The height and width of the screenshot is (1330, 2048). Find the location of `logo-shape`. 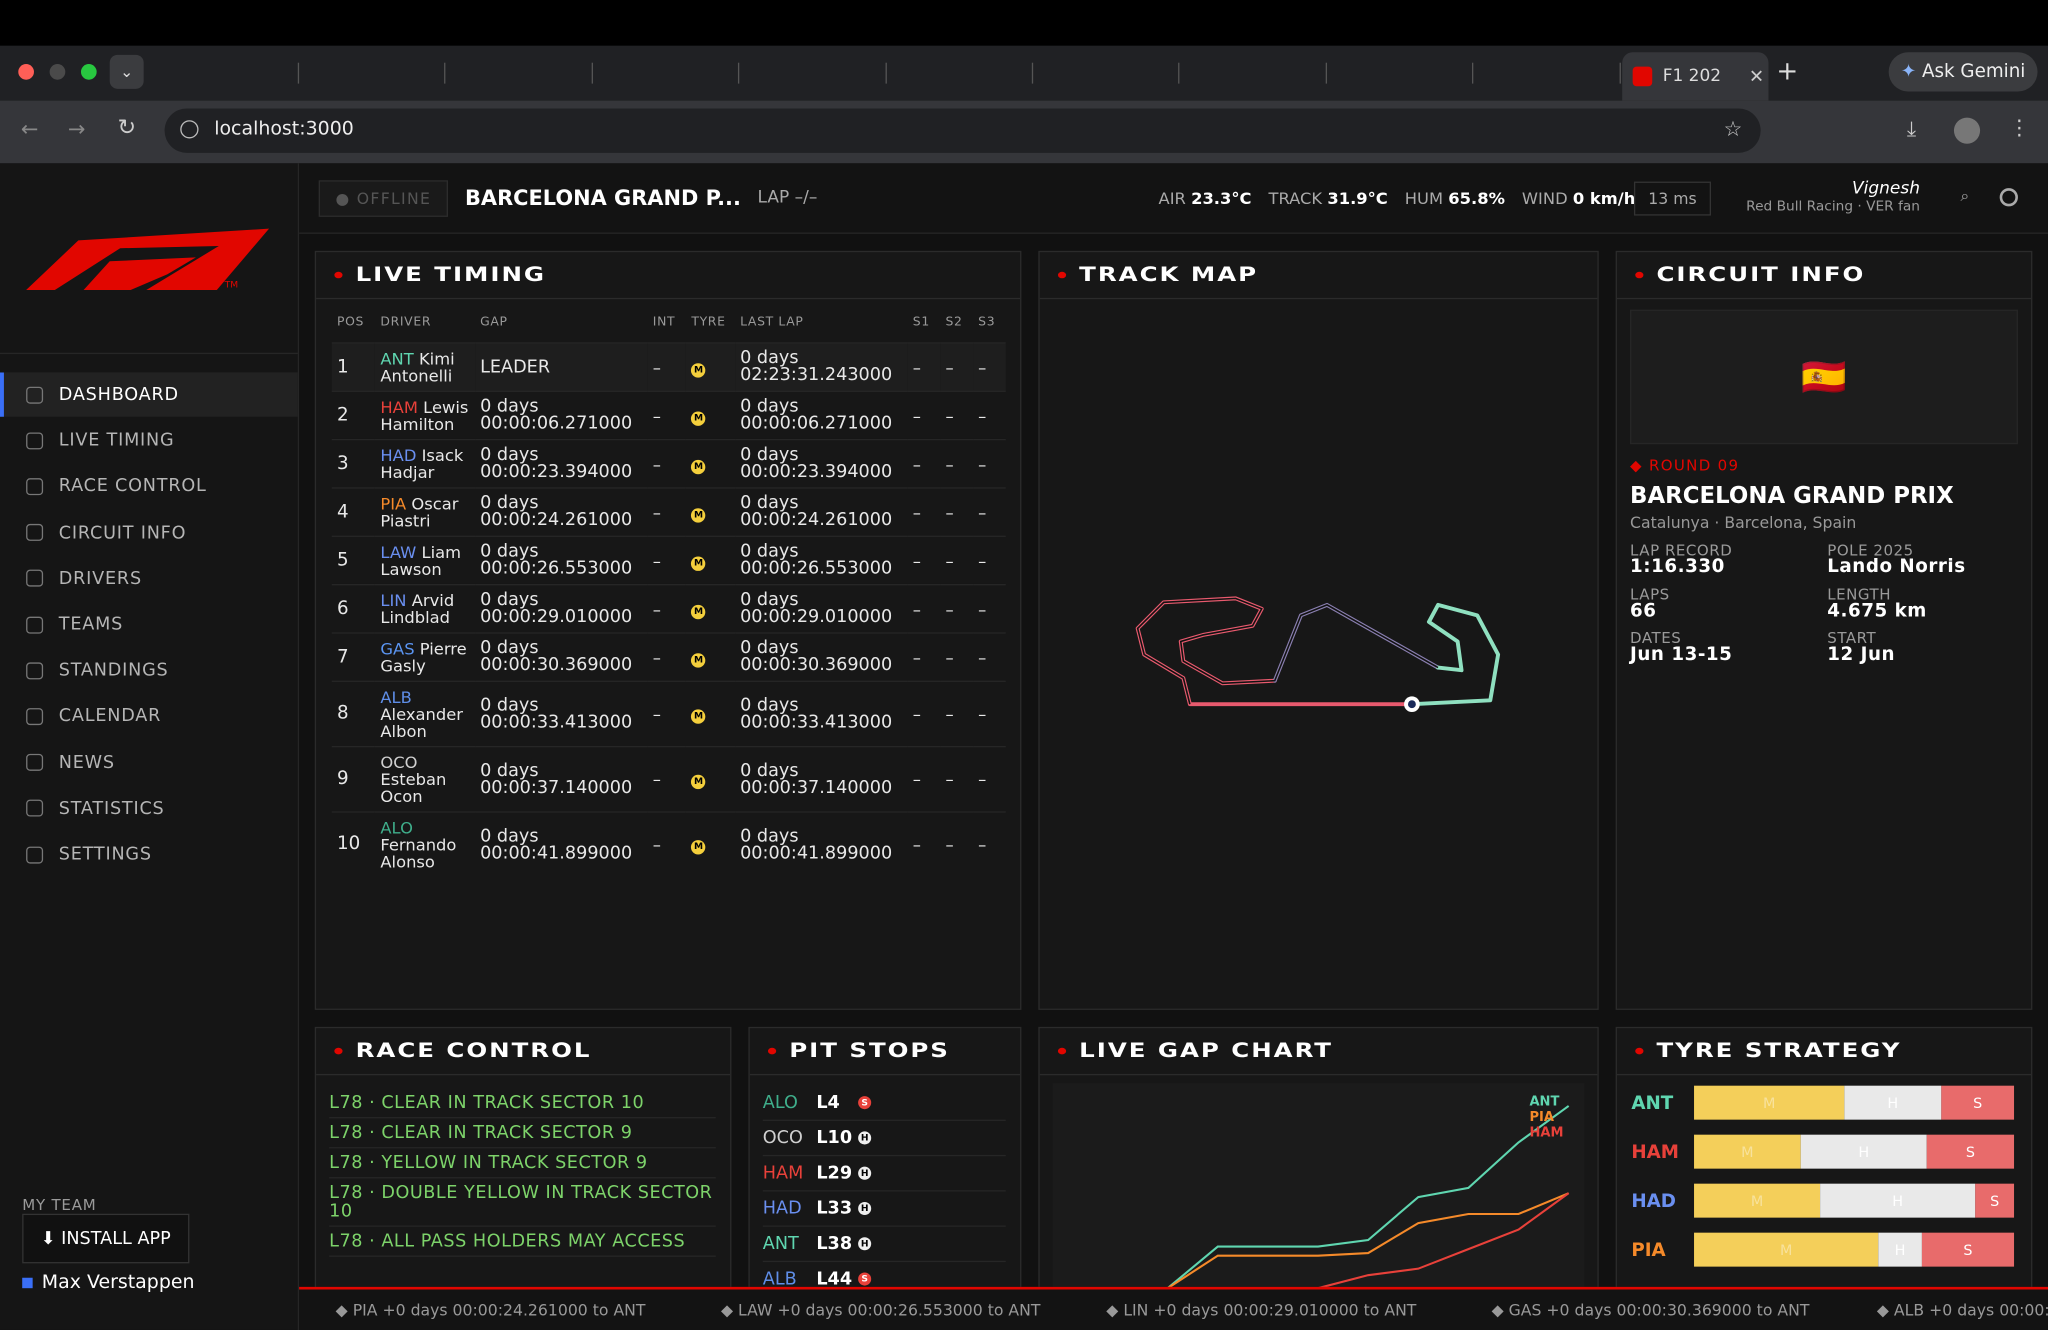

logo-shape is located at coordinates (139, 274).